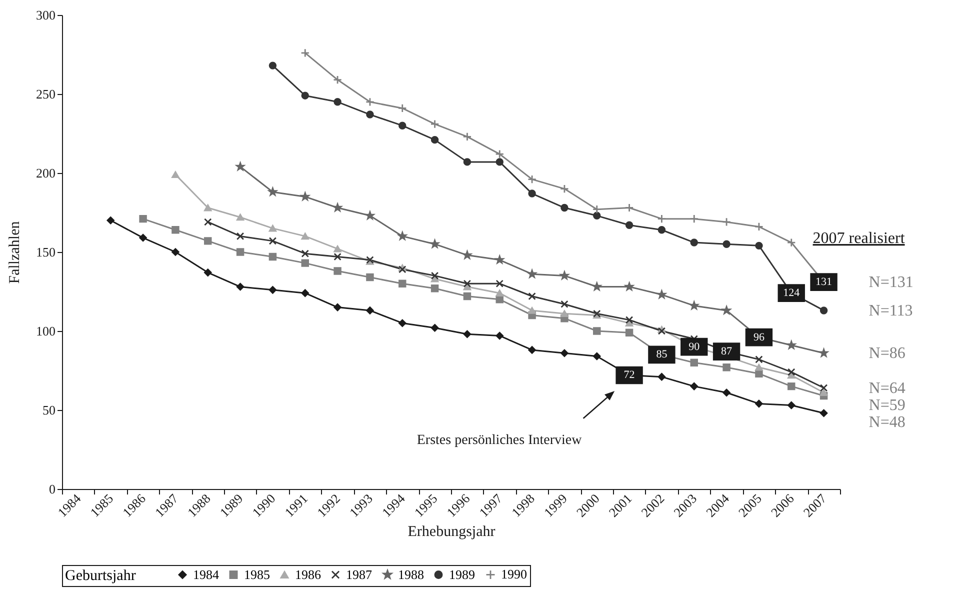  I want to click on annotation: Erstes persönliches Interview, so click(499, 440).